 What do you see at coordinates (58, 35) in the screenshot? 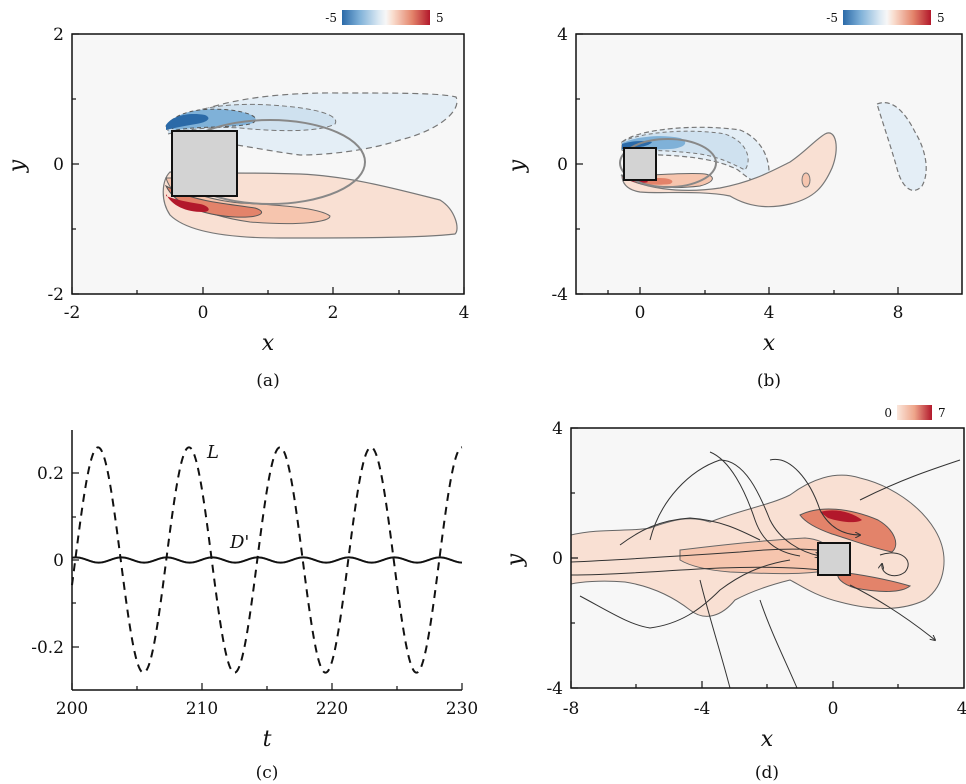
I see `y-tick-label: 2` at bounding box center [58, 35].